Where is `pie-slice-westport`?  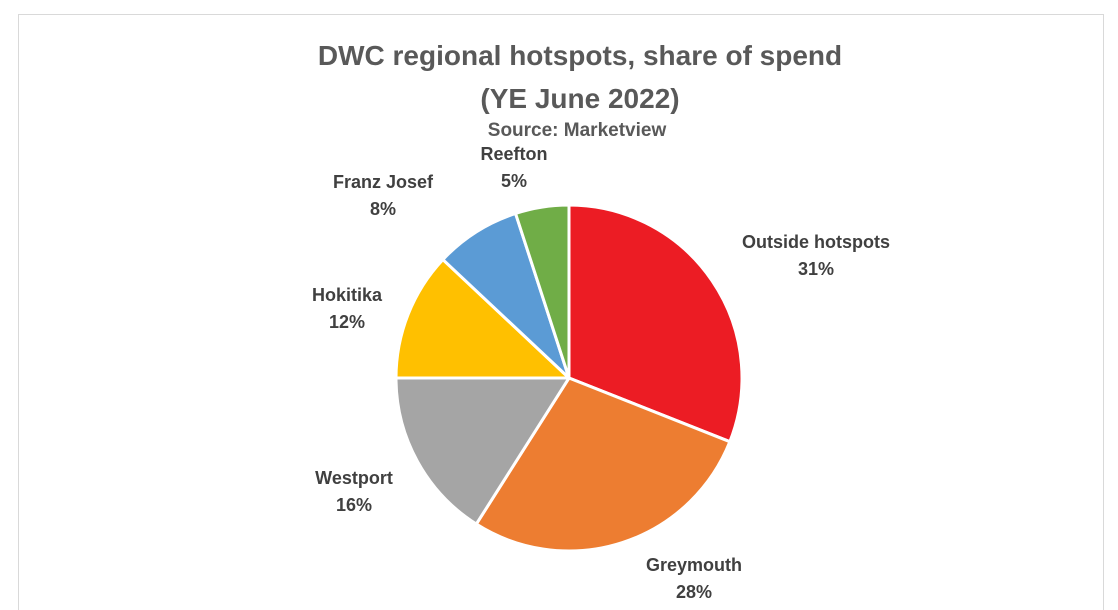
pie-slice-westport is located at coordinates (482, 451).